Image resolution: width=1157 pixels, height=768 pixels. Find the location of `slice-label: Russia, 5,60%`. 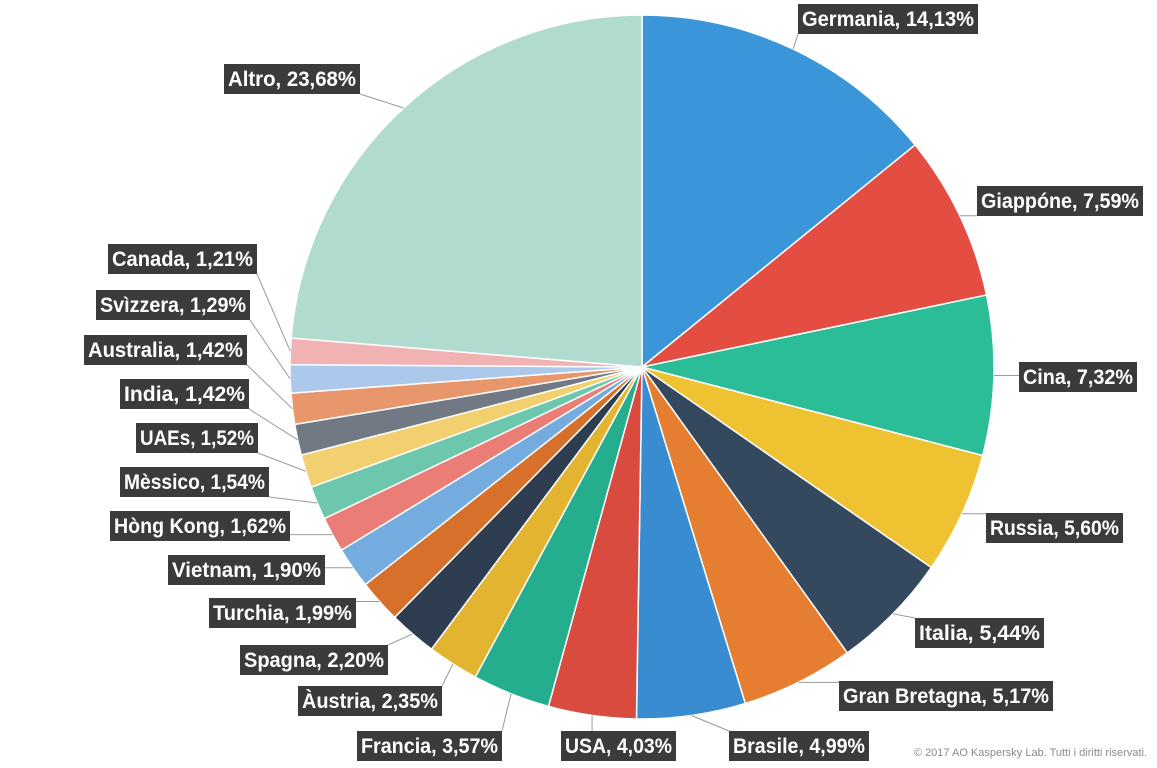

slice-label: Russia, 5,60% is located at coordinates (1054, 528).